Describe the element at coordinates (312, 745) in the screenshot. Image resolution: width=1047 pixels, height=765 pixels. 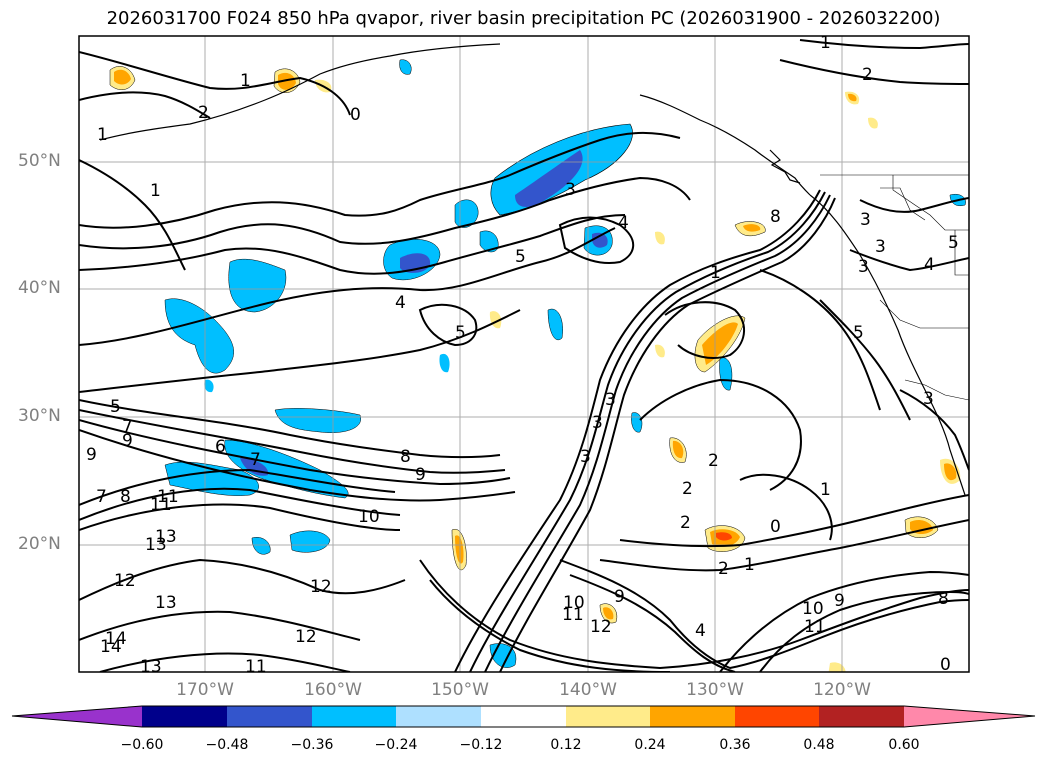
I see `colorbar-tick-label: −0.36` at that location.